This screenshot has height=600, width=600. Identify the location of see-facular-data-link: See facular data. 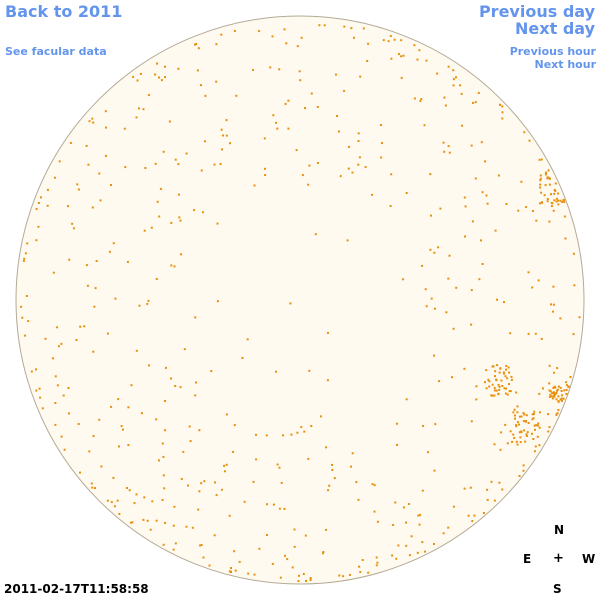
(56, 51).